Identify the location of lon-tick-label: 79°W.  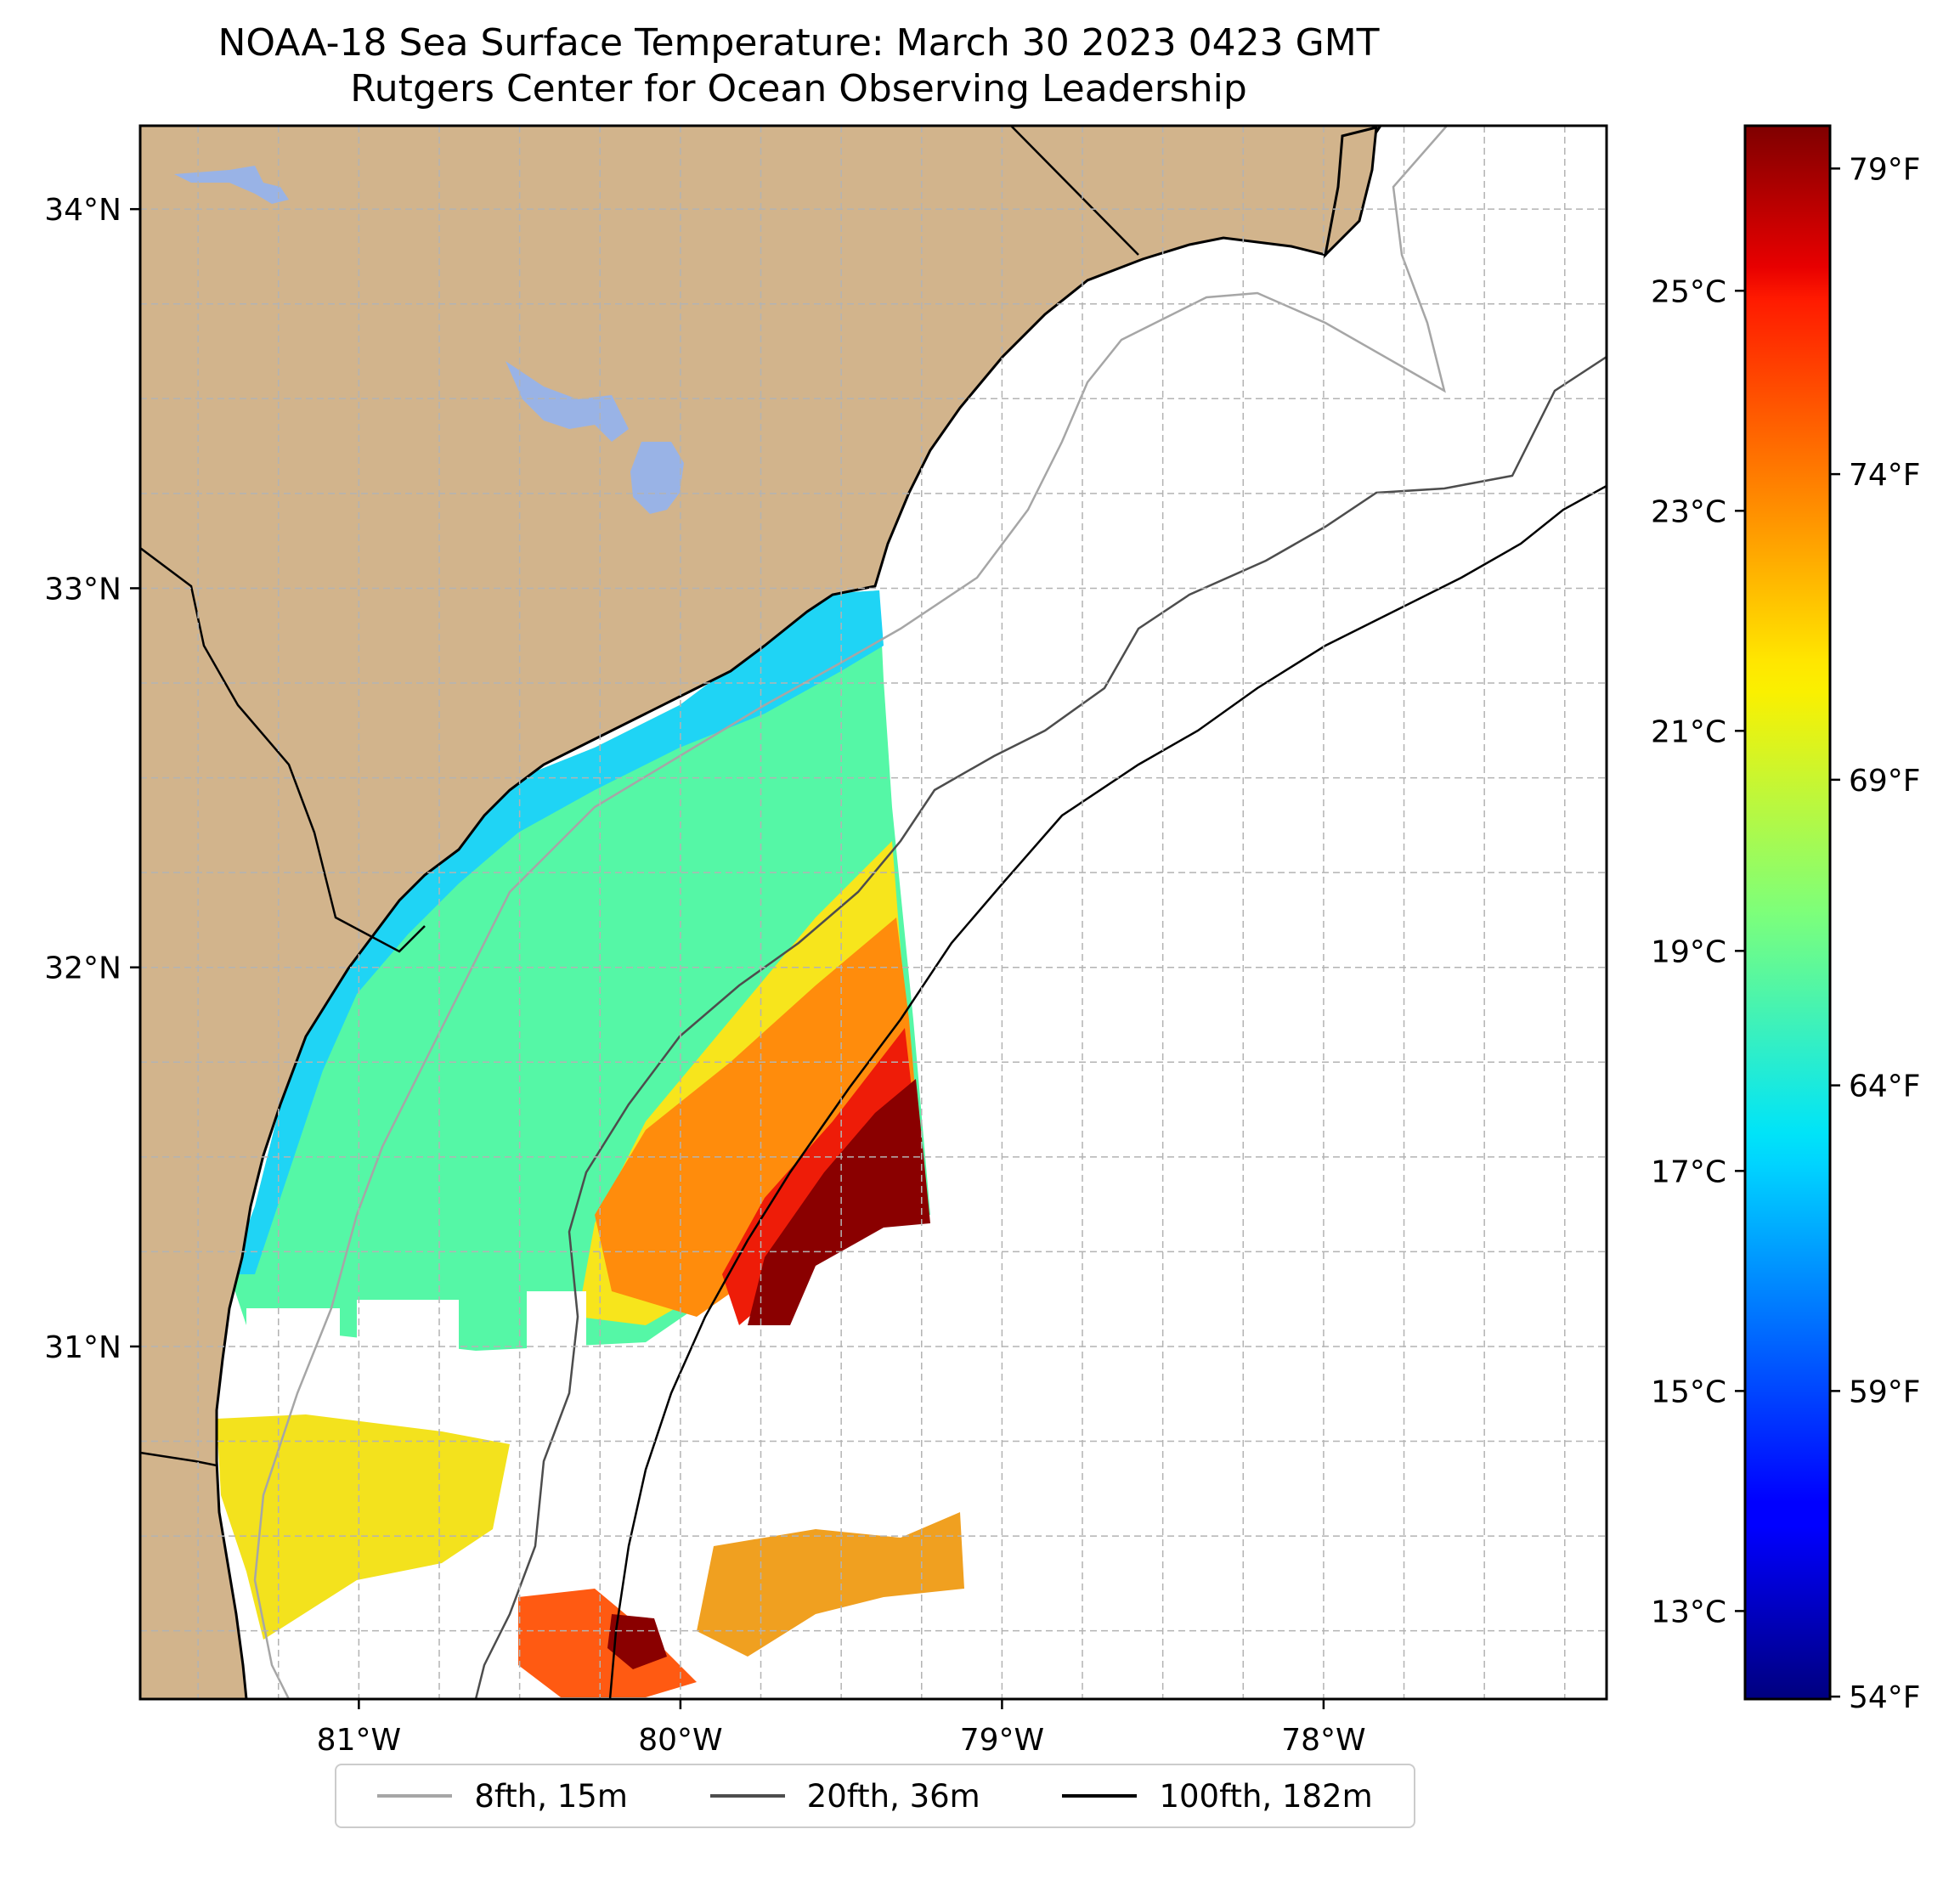
(1002, 1741).